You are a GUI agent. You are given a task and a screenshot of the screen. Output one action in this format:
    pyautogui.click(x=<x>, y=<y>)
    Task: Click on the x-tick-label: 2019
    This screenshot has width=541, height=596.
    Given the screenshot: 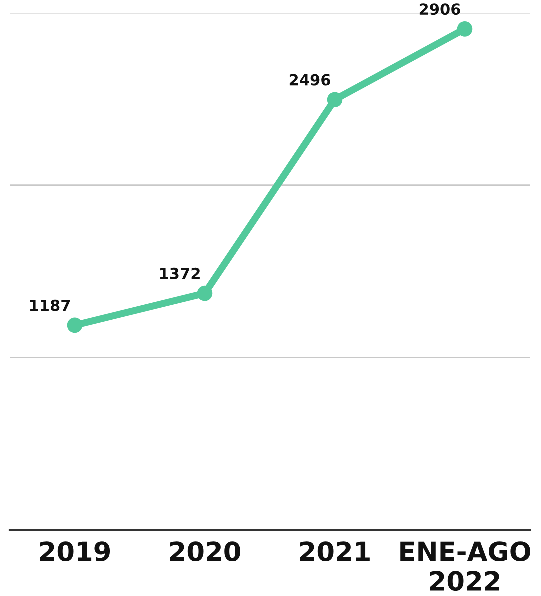 What is the action you would take?
    pyautogui.click(x=75, y=552)
    